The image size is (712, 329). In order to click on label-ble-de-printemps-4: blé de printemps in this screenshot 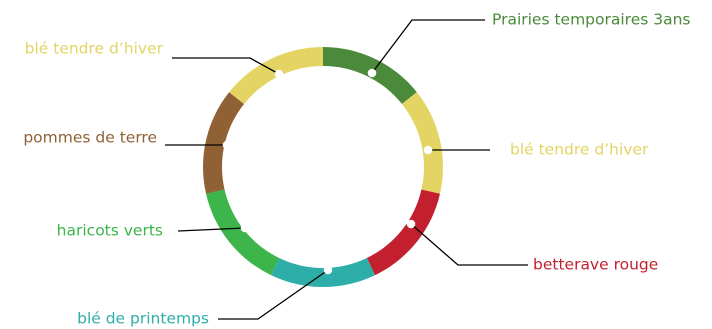, I will do `click(143, 319)`.